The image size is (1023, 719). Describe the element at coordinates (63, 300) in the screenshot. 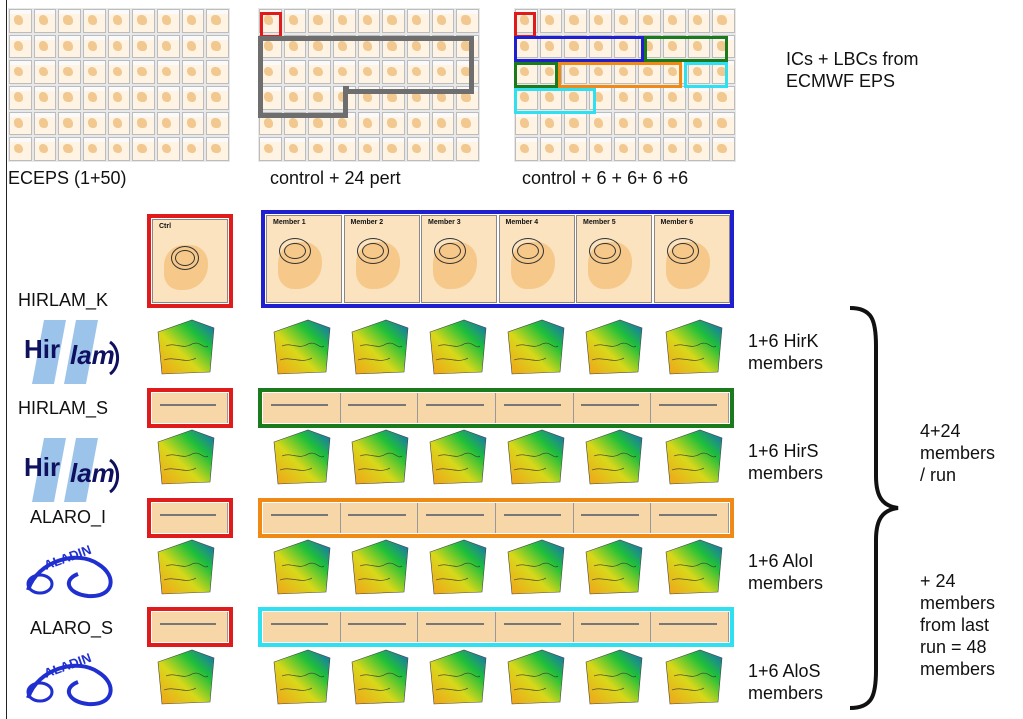

I see `model-name-hirlam-k: HIRLAM_K` at that location.